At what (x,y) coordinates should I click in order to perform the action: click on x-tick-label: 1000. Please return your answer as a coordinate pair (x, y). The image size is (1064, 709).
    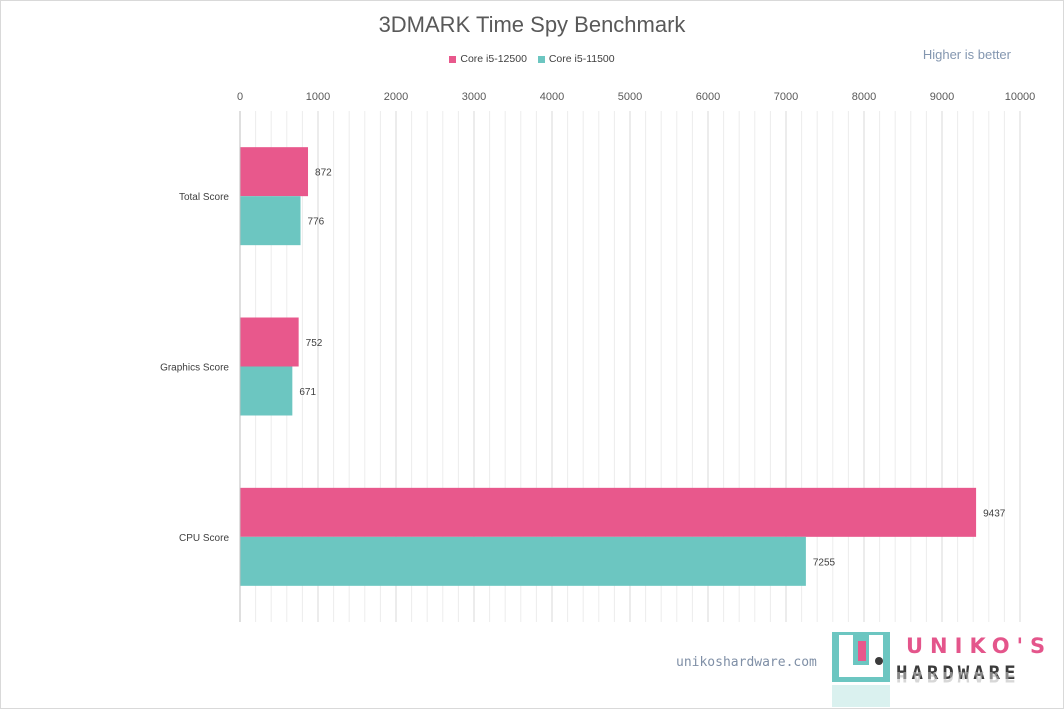
    Looking at the image, I should click on (318, 97).